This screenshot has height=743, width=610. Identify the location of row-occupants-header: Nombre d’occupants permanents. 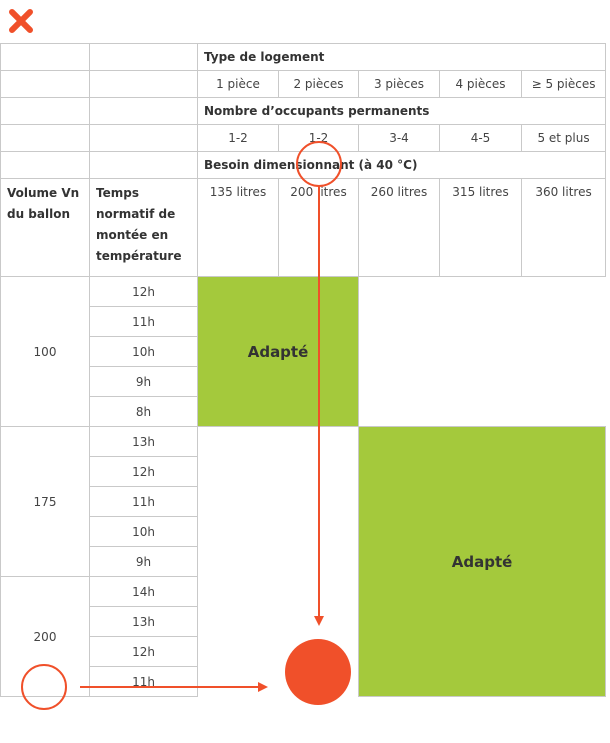
(303, 111).